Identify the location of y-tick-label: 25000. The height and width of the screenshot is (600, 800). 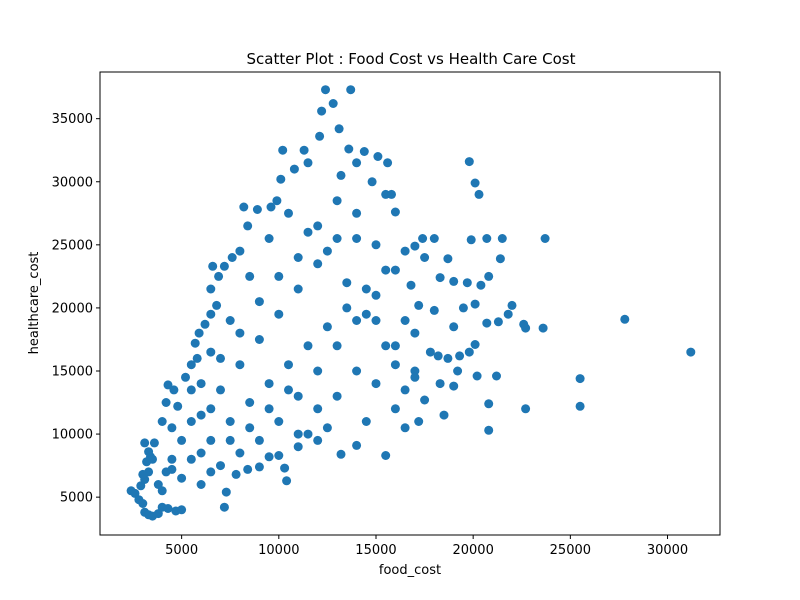
(72, 245).